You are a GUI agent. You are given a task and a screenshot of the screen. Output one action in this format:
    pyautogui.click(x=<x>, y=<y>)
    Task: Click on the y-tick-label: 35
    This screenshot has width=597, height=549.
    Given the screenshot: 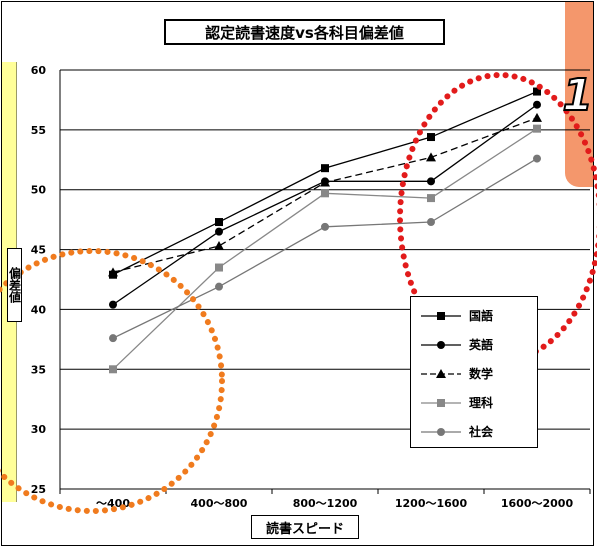 What is the action you would take?
    pyautogui.click(x=38, y=369)
    